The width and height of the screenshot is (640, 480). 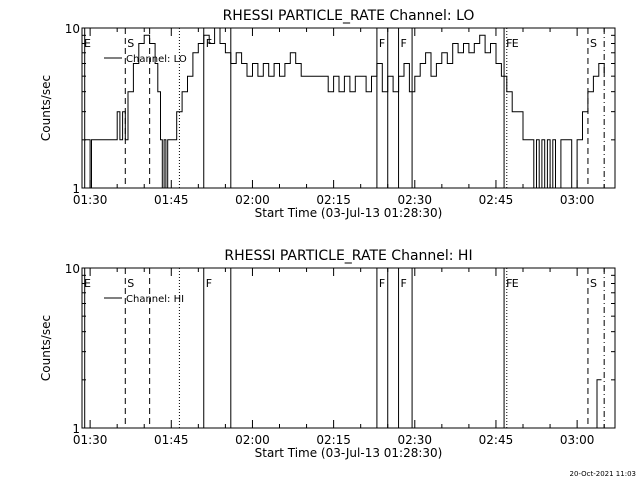 What do you see at coordinates (348, 256) in the screenshot?
I see `chart-title: RHESSI PARTICLE_RATE Channel: HI` at bounding box center [348, 256].